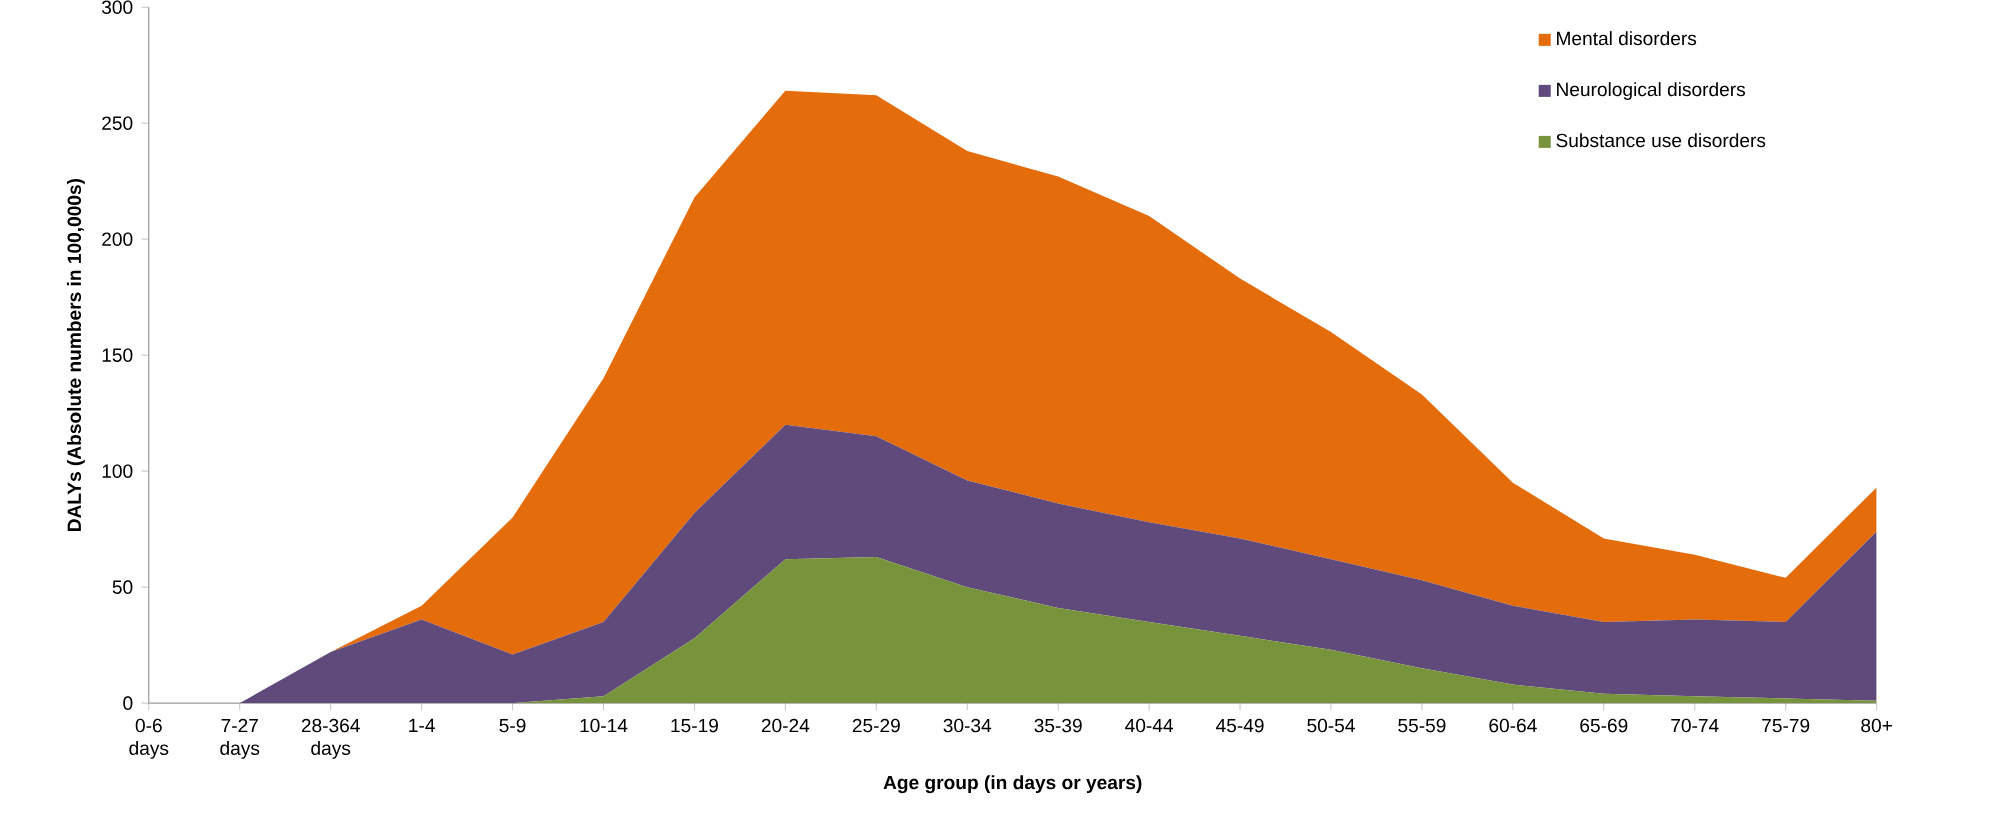 Image resolution: width=1999 pixels, height=828 pixels. What do you see at coordinates (1331, 725) in the screenshot?
I see `x-tick-label: 50-54` at bounding box center [1331, 725].